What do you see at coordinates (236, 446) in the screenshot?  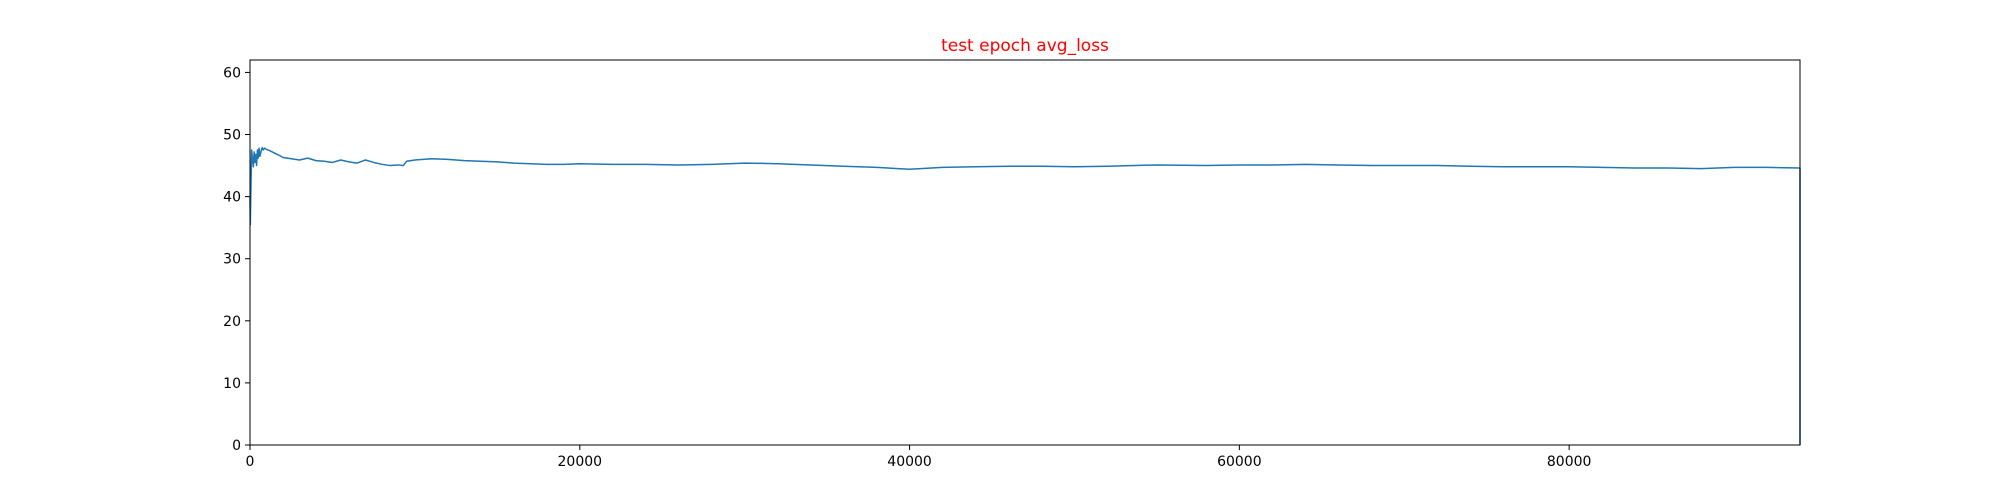 I see `y-tick-label: 0` at bounding box center [236, 446].